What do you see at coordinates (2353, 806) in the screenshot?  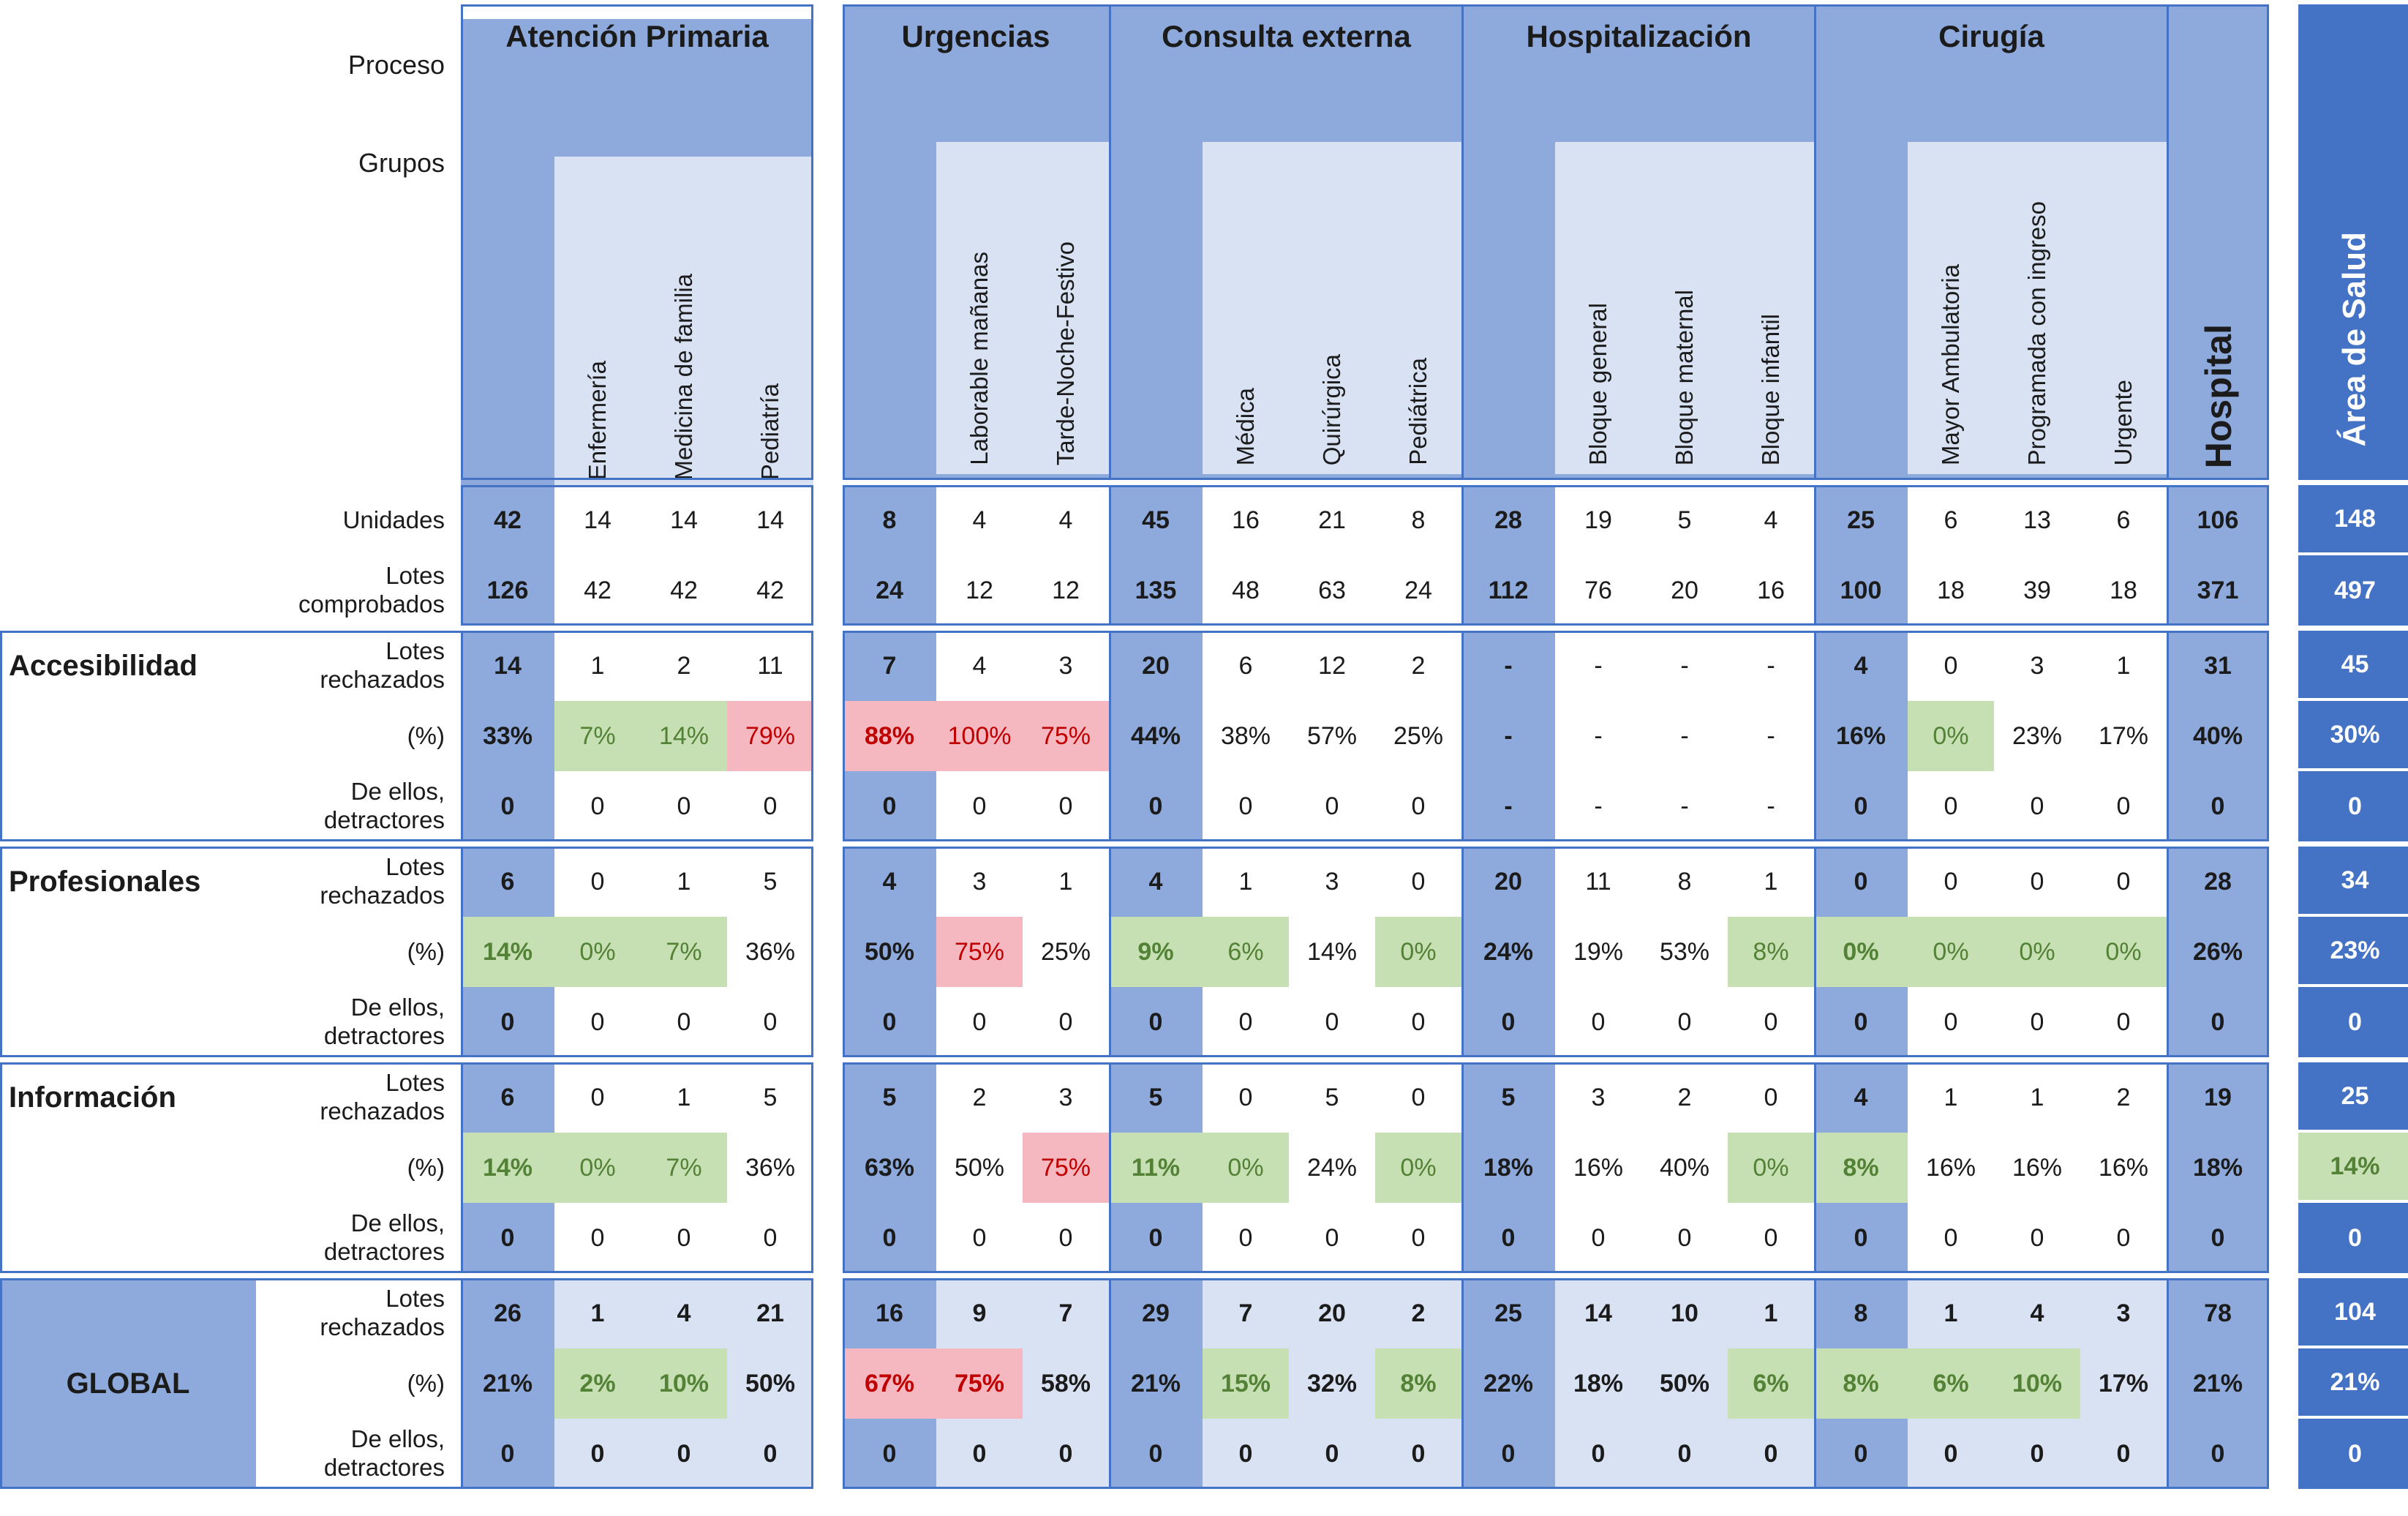 I see `area-cell: 0` at bounding box center [2353, 806].